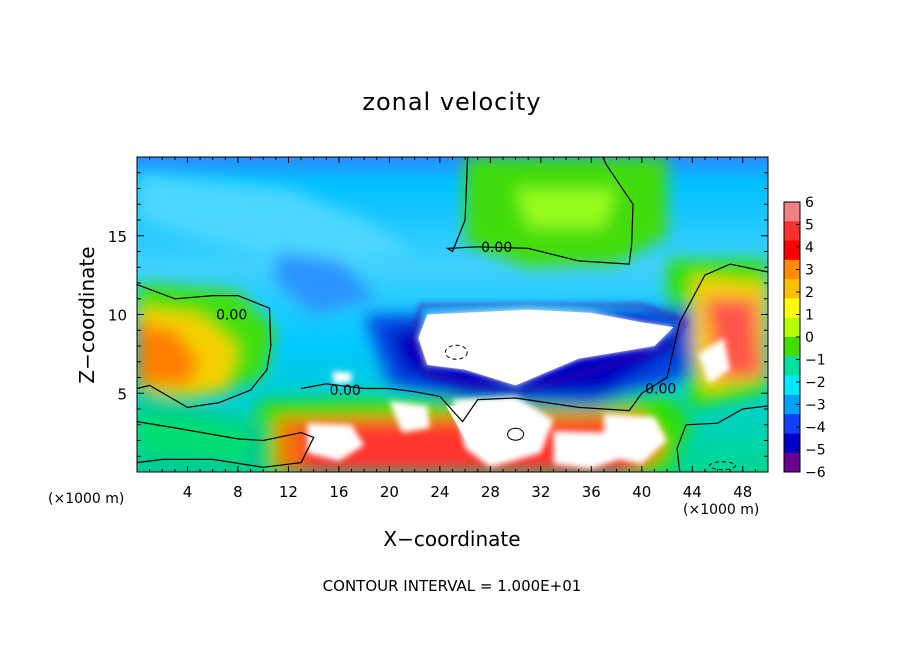  Describe the element at coordinates (338, 492) in the screenshot. I see `x-tick-label: 16` at that location.